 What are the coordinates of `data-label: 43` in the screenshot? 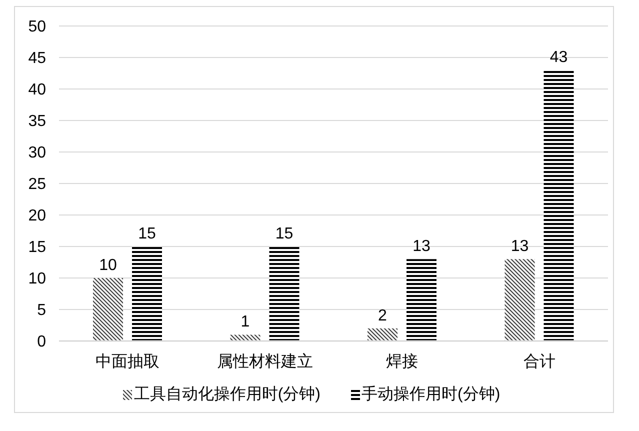 It's located at (559, 57).